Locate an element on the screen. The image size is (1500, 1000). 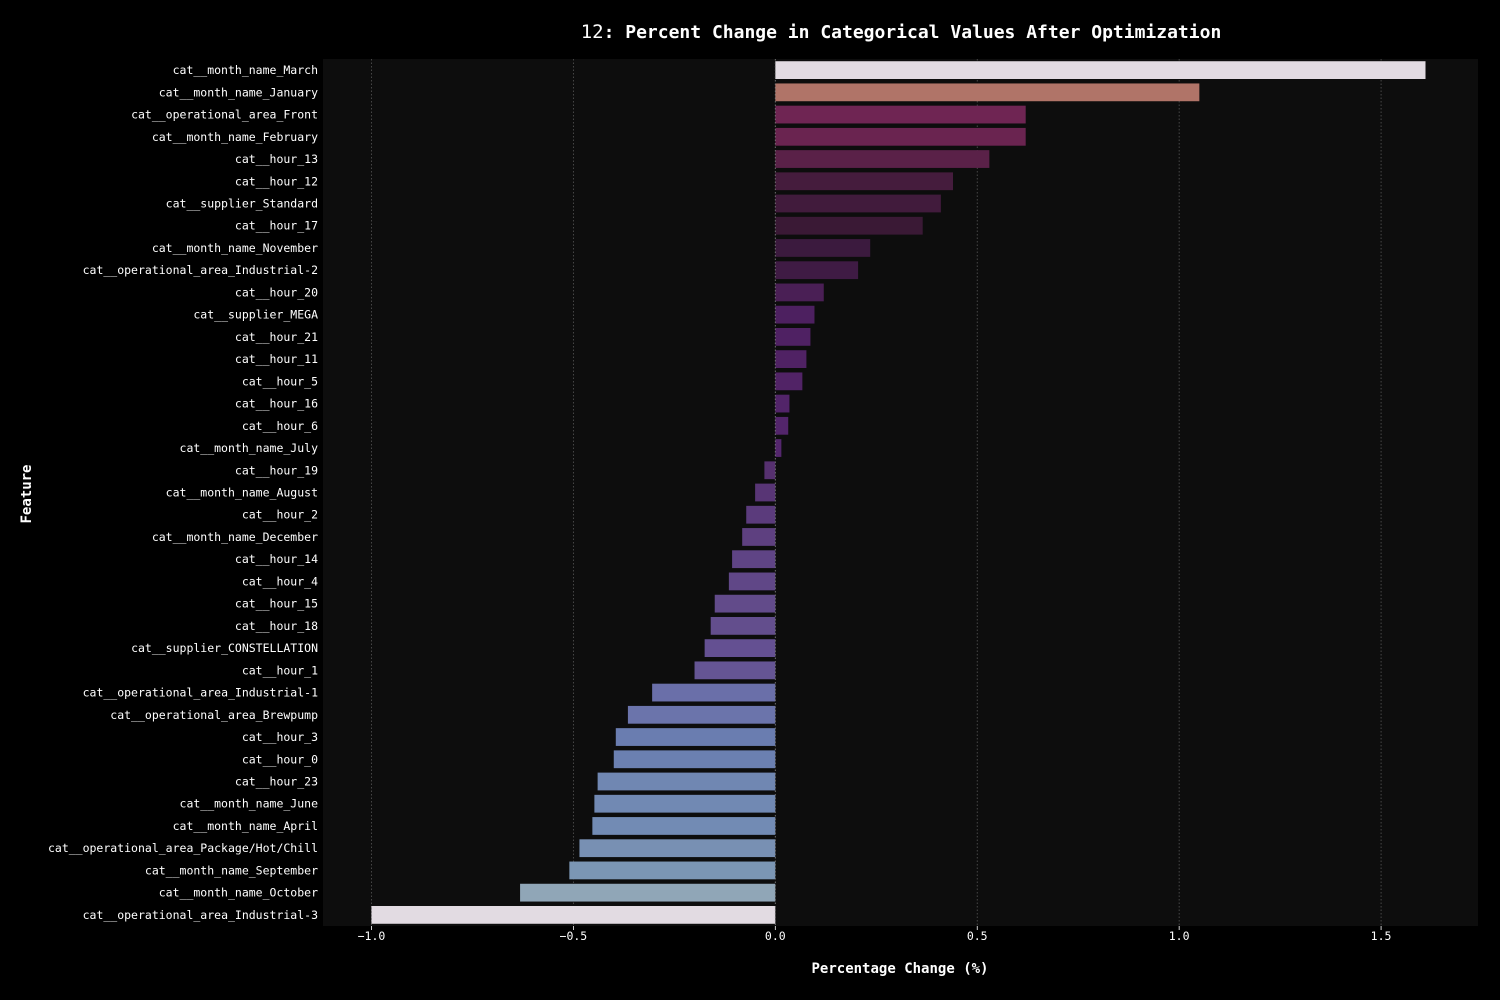
category-label: cat__hour_3 is located at coordinates (280, 737).